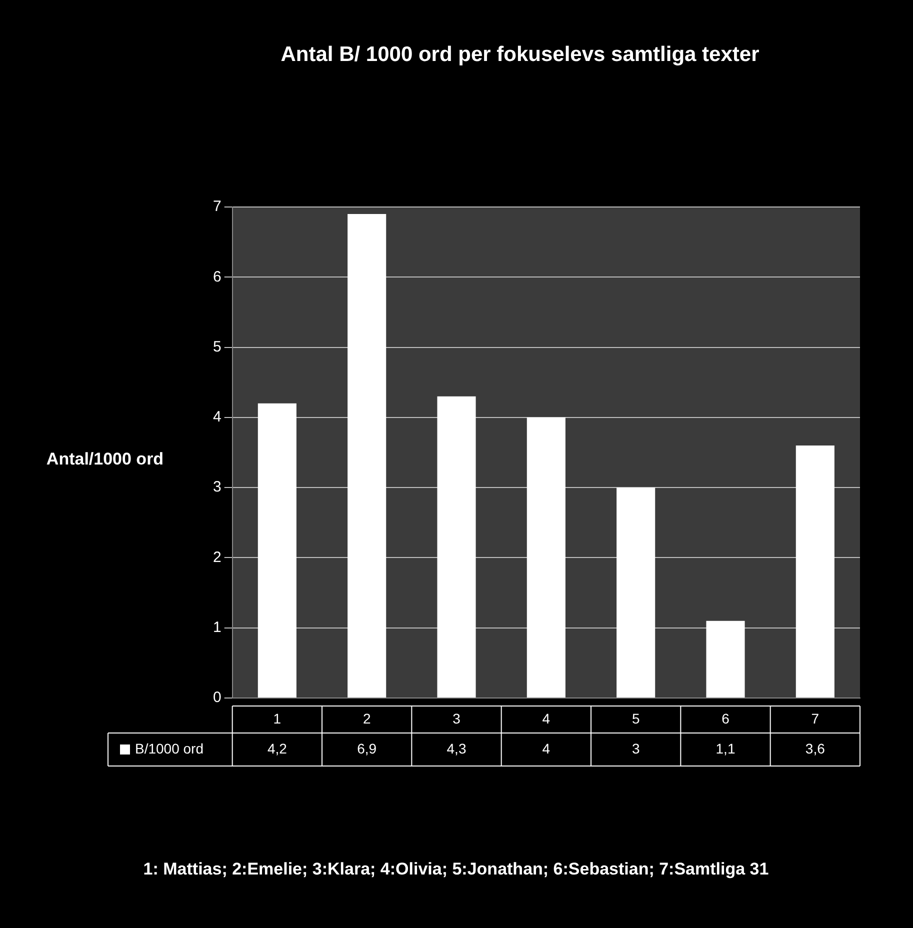 The height and width of the screenshot is (928, 913). Describe the element at coordinates (366, 718) in the screenshot. I see `x-tick-label: 2` at that location.